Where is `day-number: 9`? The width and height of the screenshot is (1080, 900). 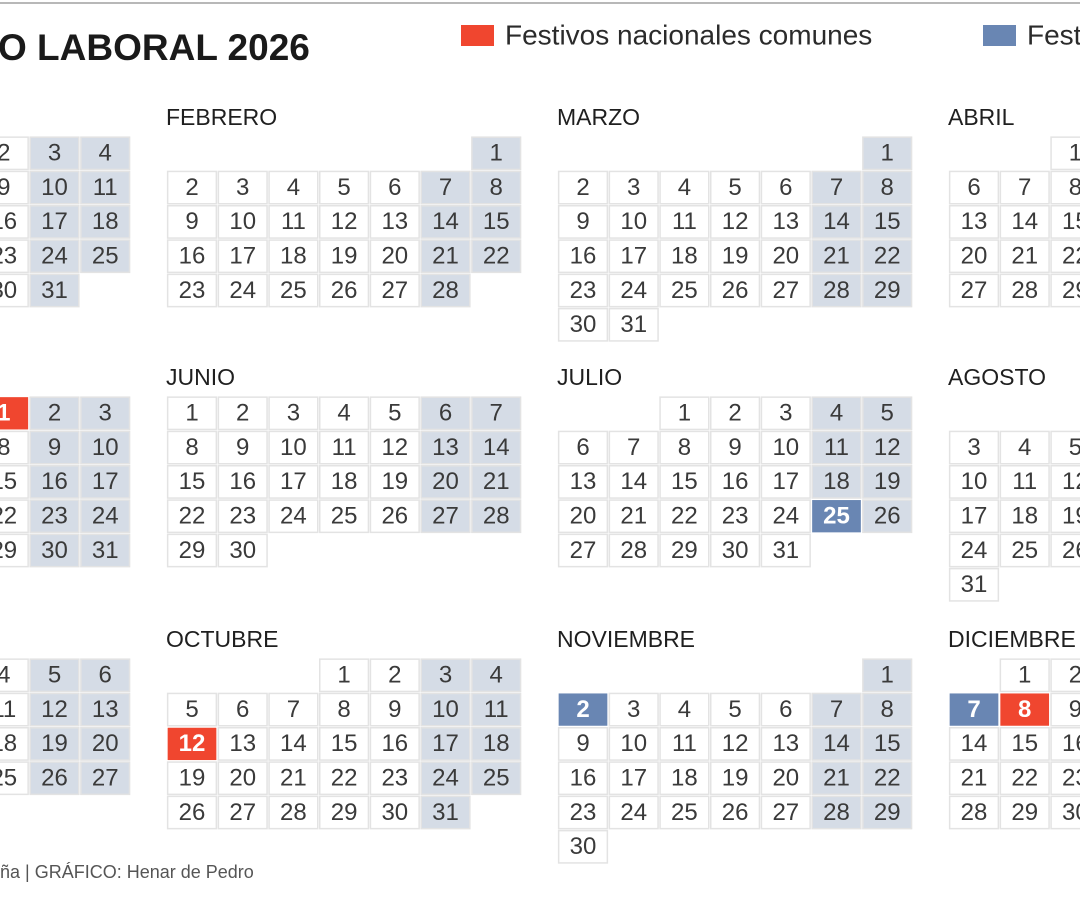 day-number: 9 is located at coordinates (582, 221).